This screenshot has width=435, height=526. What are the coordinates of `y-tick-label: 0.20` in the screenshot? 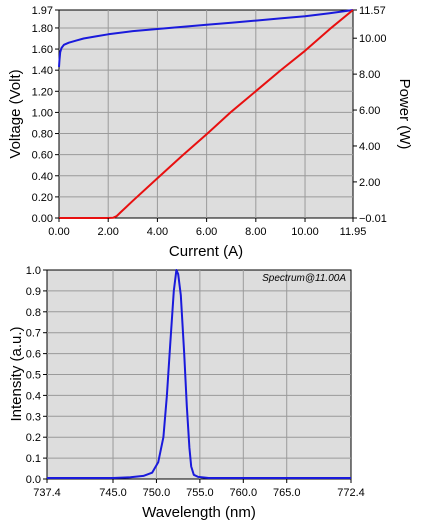 It's located at (42, 198).